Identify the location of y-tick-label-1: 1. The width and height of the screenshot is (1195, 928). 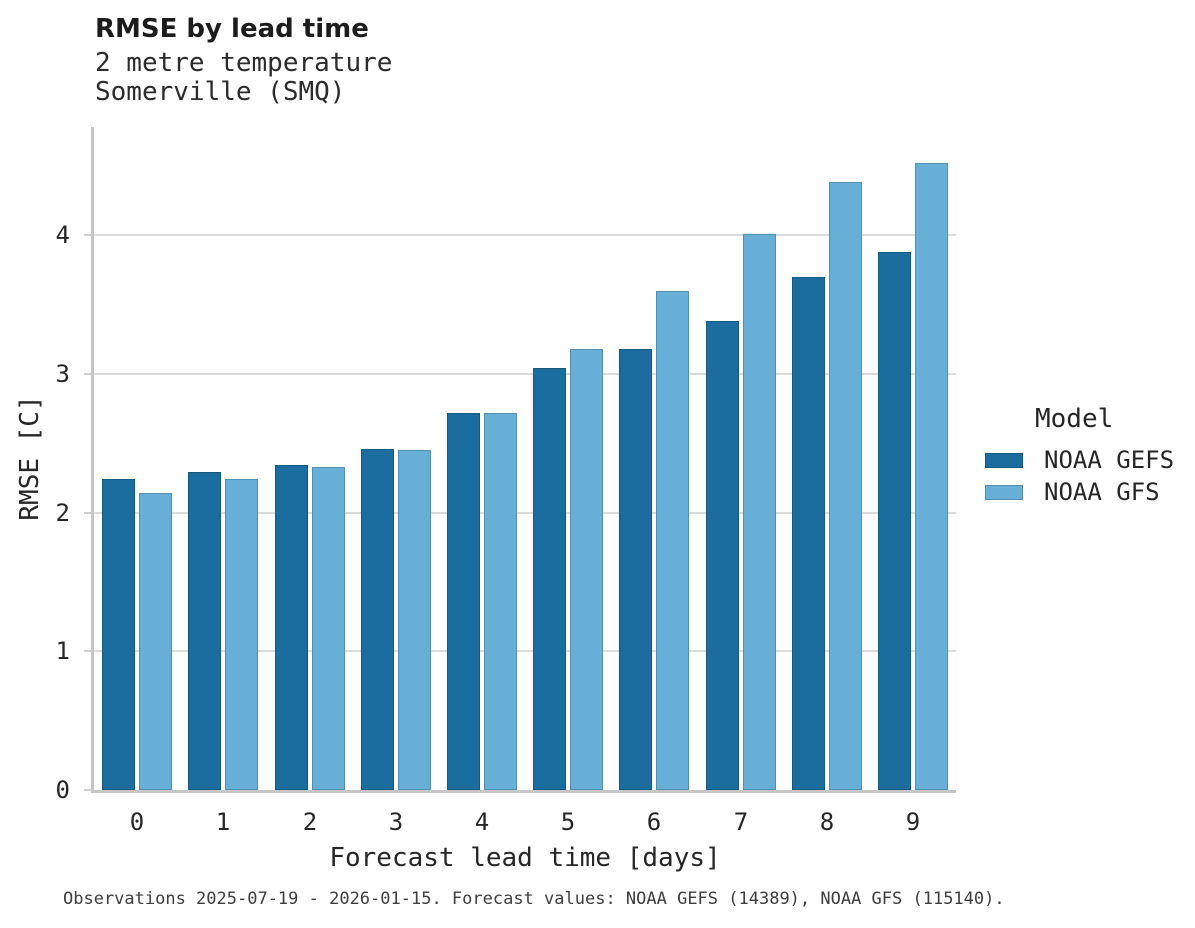
(62, 651).